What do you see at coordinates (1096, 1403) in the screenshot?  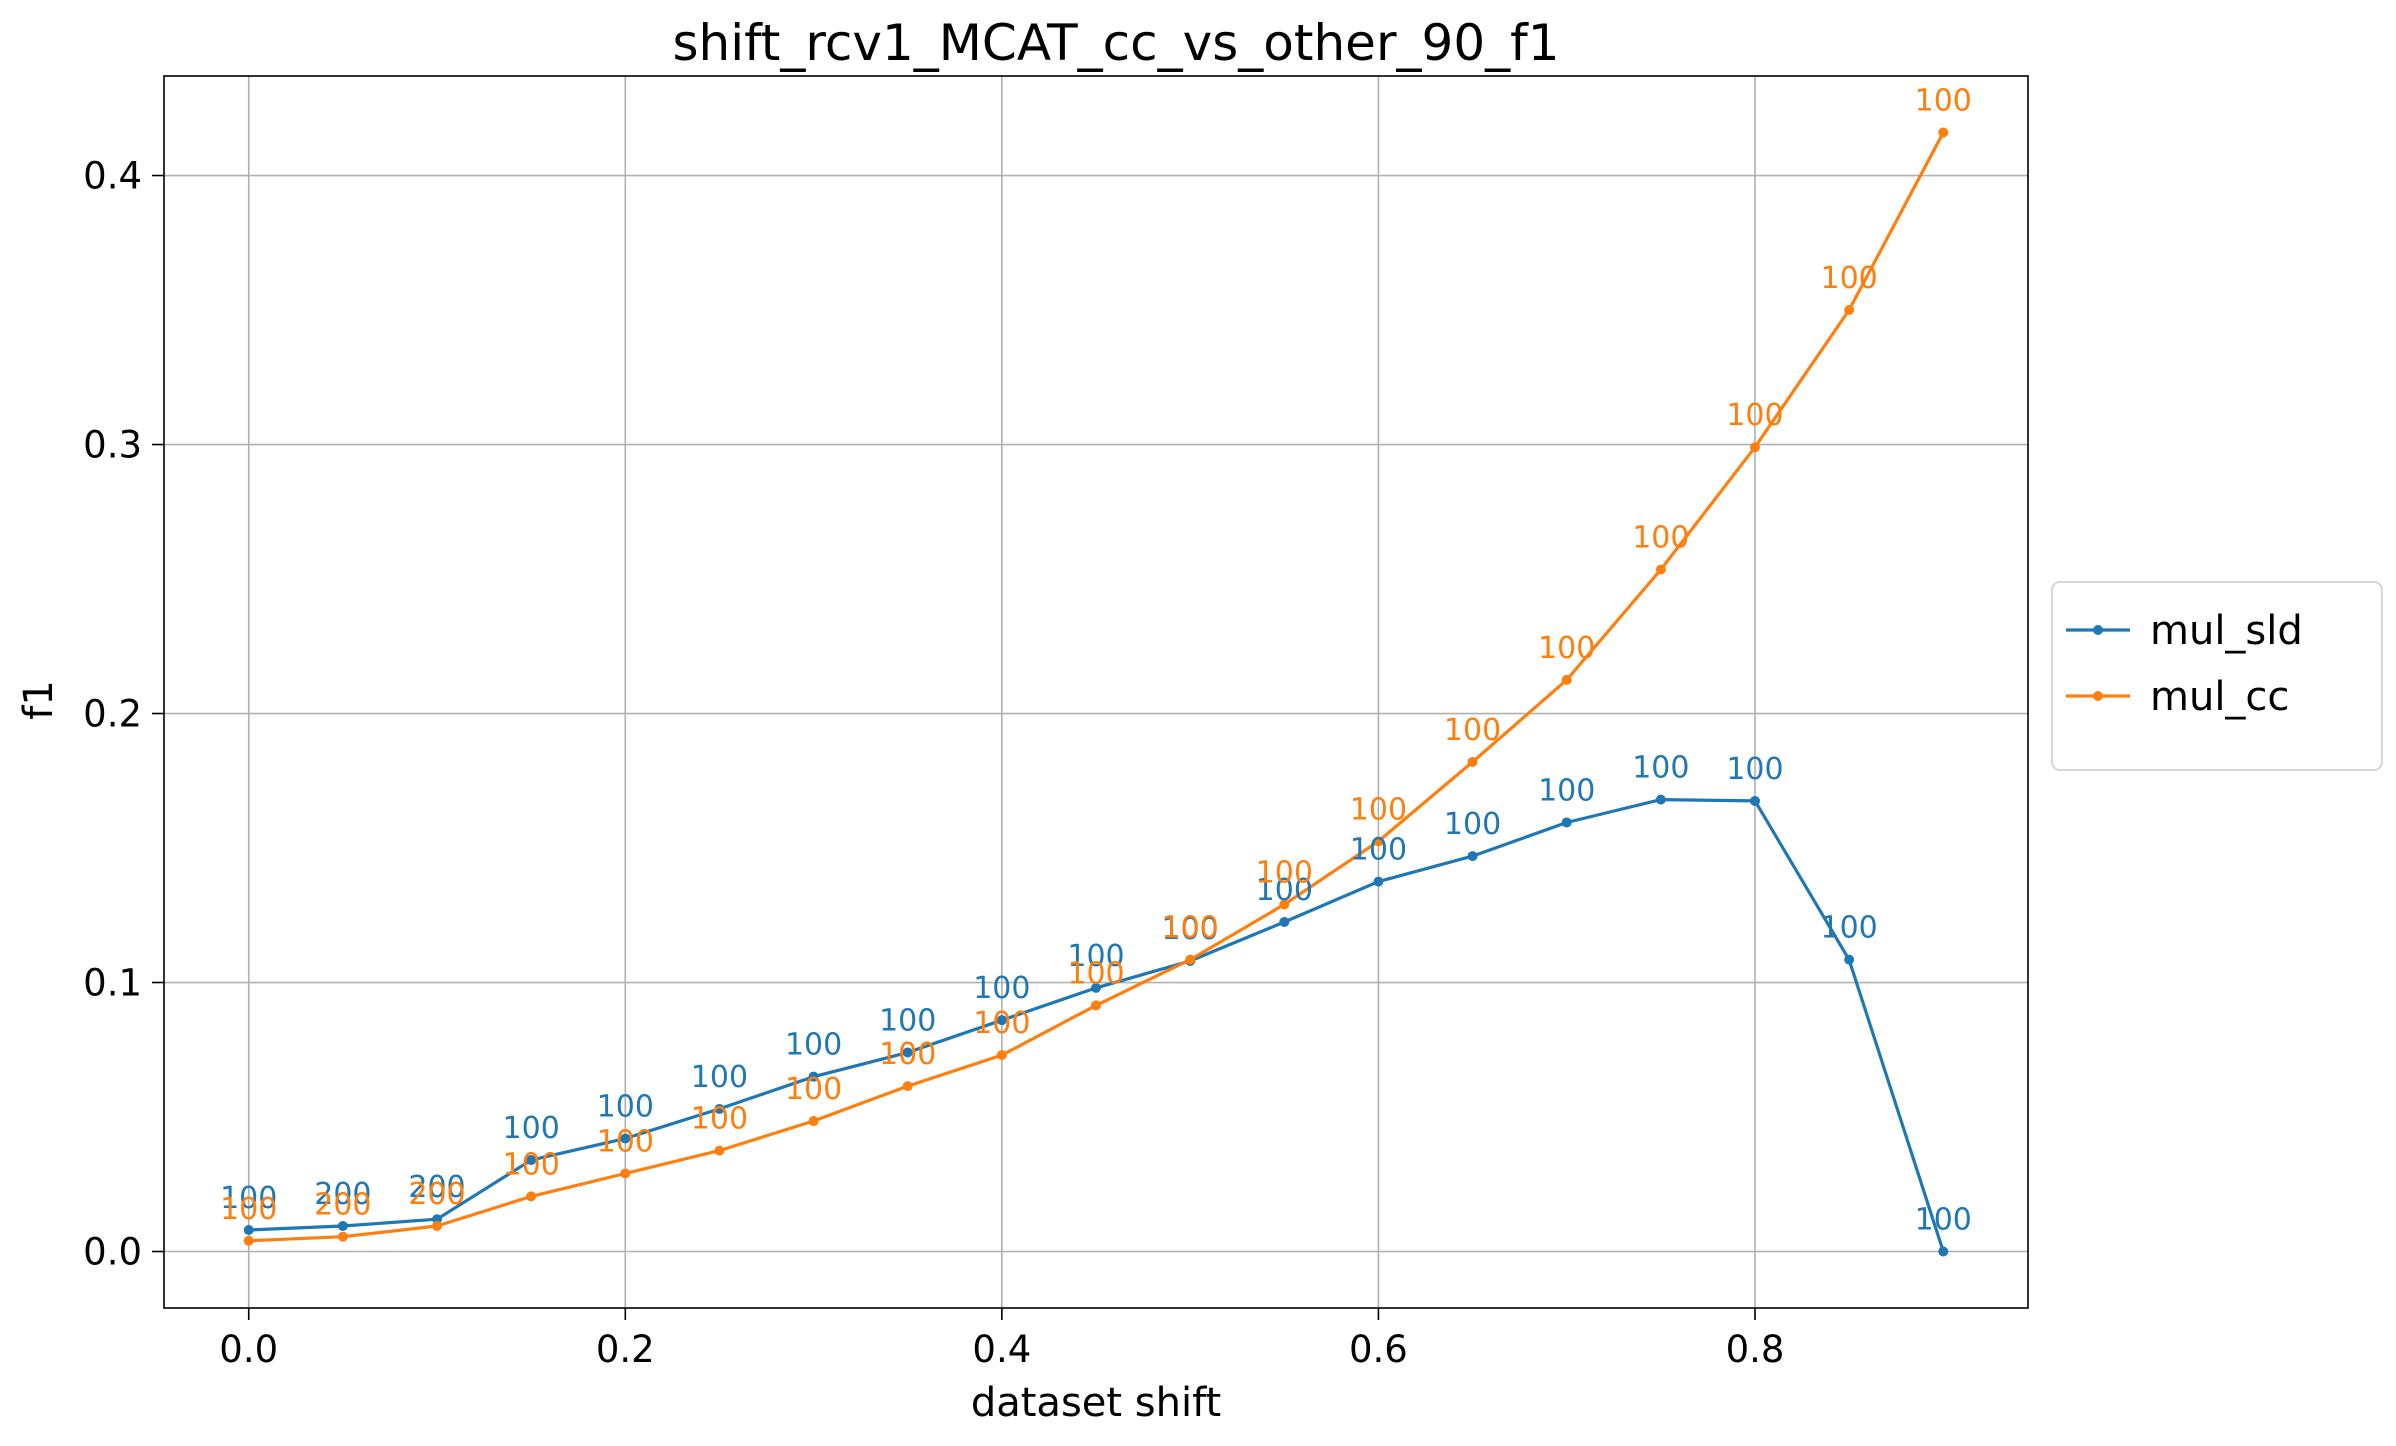 I see `x-axis-label: dataset shift` at bounding box center [1096, 1403].